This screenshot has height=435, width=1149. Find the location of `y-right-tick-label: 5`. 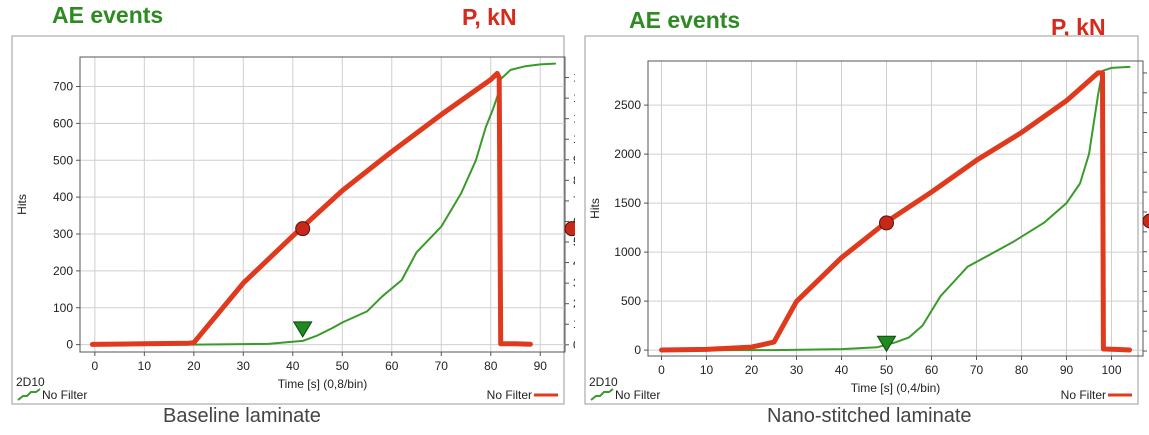

y-right-tick-label: 5 is located at coordinates (574, 242).